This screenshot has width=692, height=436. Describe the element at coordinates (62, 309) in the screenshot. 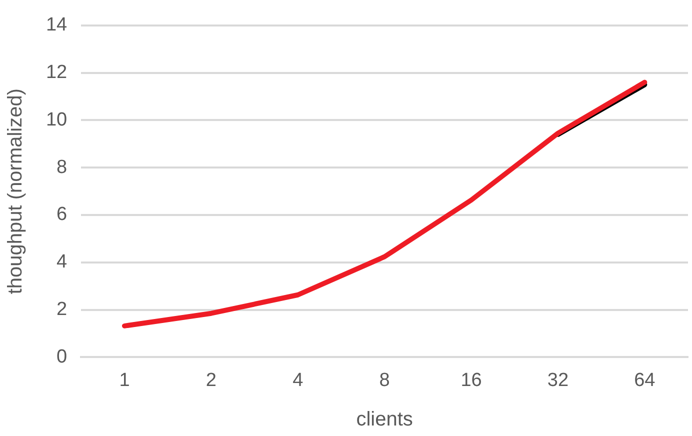

I see `y-tick-label: 2` at that location.